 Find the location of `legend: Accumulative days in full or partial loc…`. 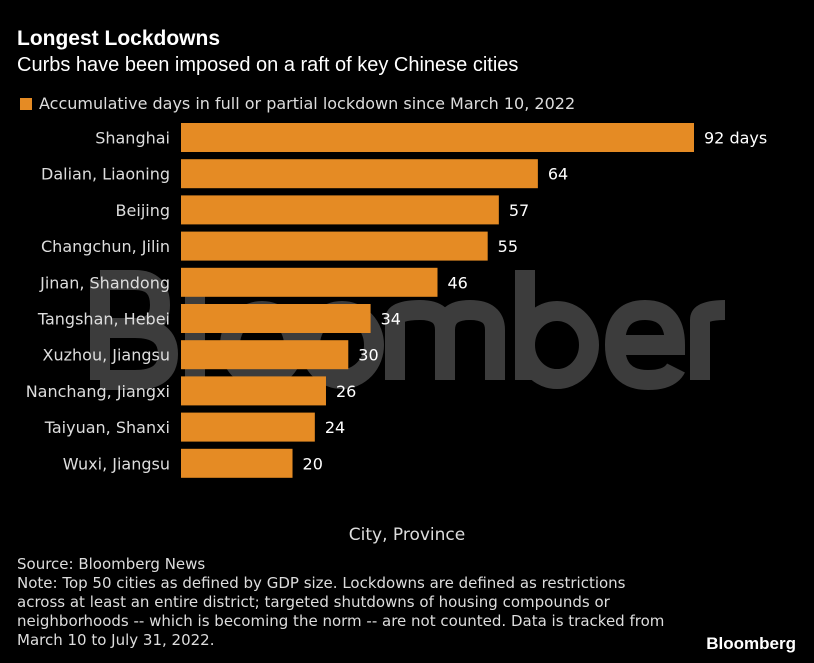

legend: Accumulative days in full or partial loc… is located at coordinates (297, 103).